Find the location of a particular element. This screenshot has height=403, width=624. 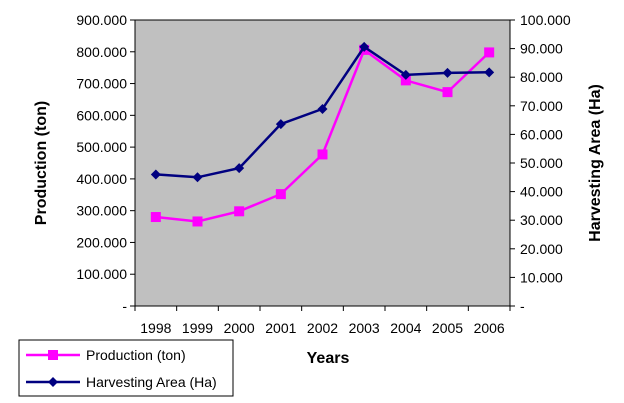

y-left-tick-label: 500.000 is located at coordinates (101, 147).